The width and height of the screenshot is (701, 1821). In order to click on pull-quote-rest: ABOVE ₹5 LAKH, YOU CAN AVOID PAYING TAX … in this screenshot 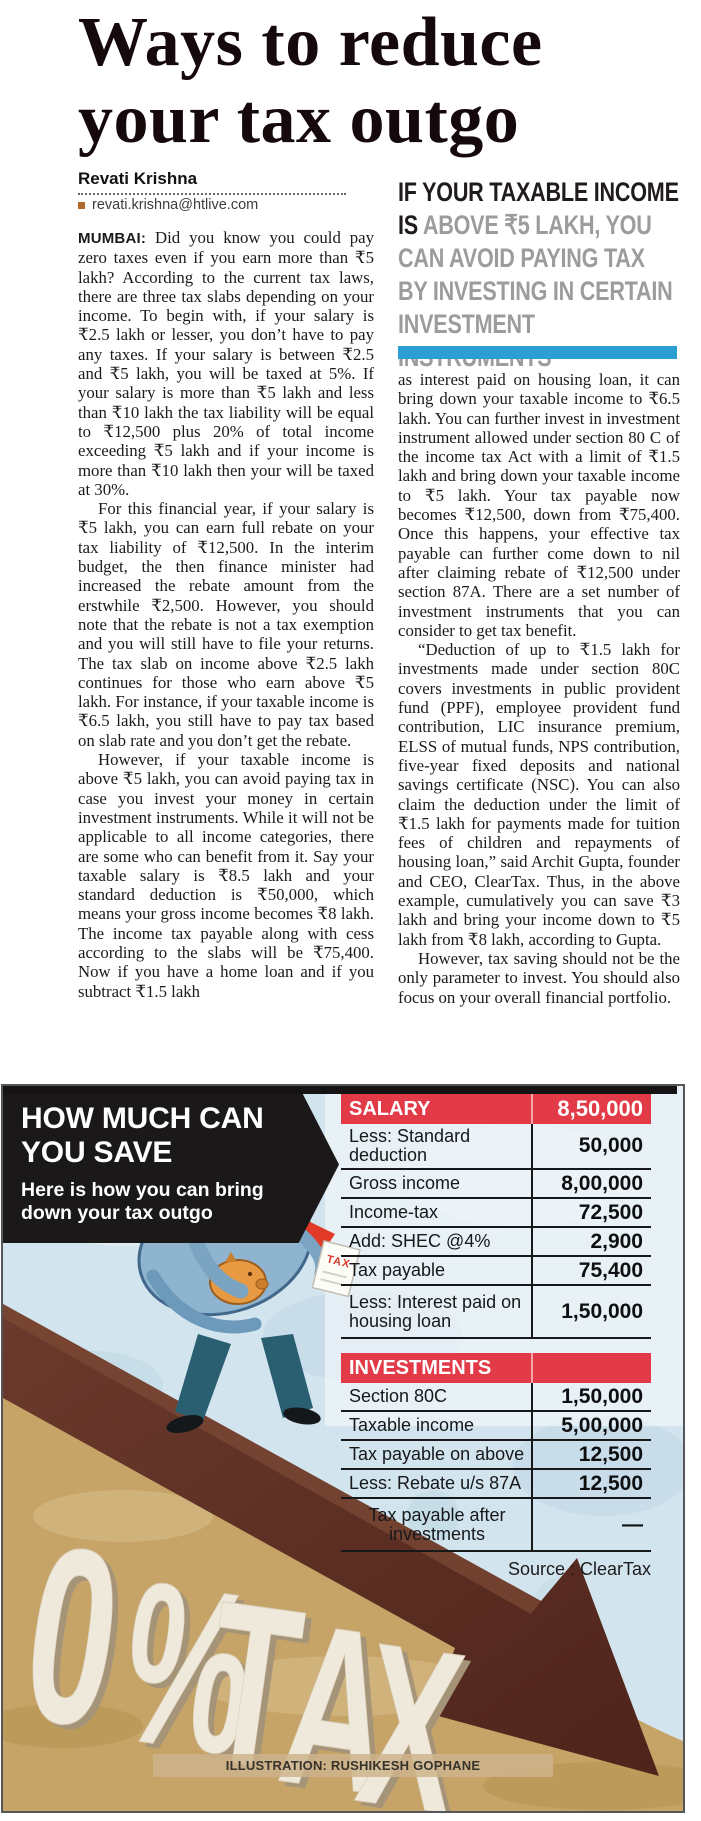, I will do `click(535, 291)`.